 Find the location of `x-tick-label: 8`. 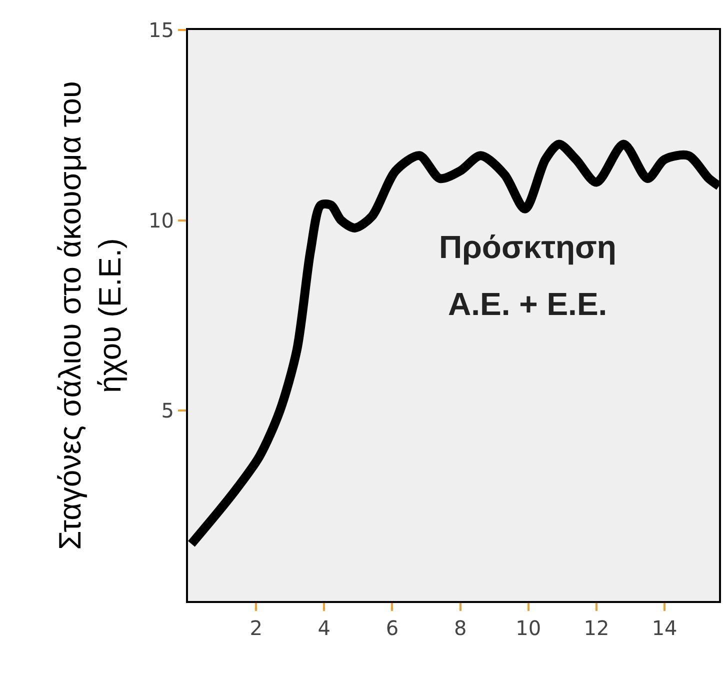

x-tick-label: 8 is located at coordinates (460, 628).